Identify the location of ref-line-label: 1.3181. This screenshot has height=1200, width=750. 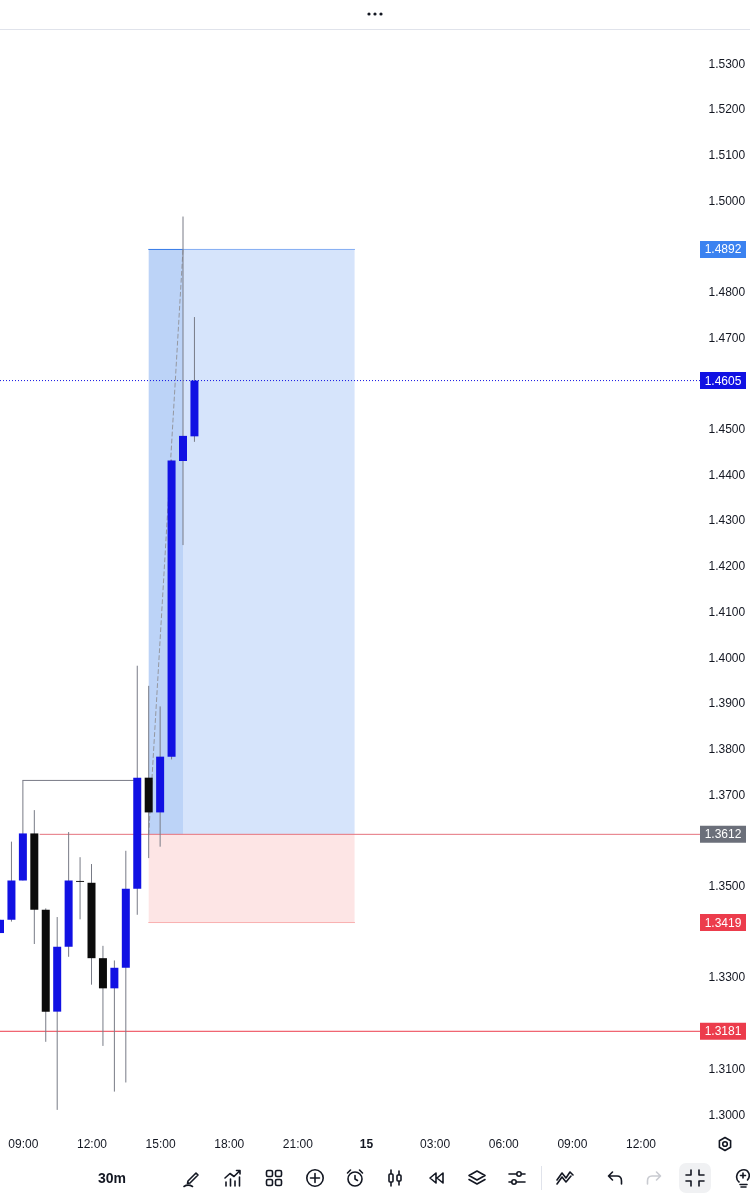
(723, 1031).